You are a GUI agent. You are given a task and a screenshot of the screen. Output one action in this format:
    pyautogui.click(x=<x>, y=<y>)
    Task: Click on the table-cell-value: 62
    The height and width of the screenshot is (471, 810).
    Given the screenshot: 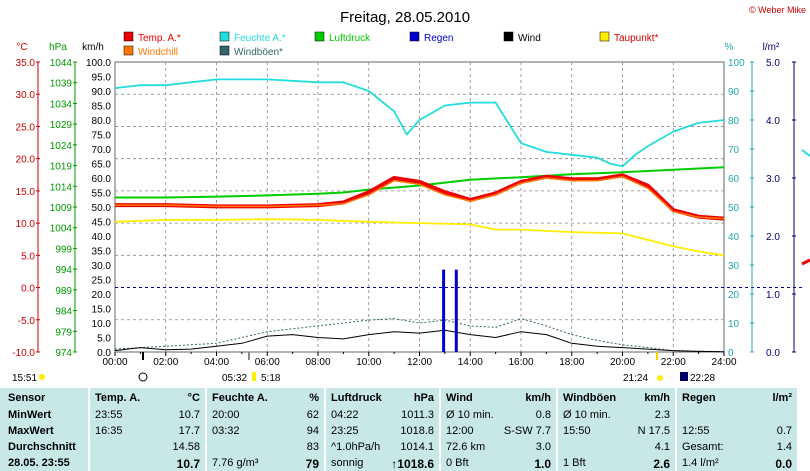 What is the action you would take?
    pyautogui.click(x=312, y=415)
    